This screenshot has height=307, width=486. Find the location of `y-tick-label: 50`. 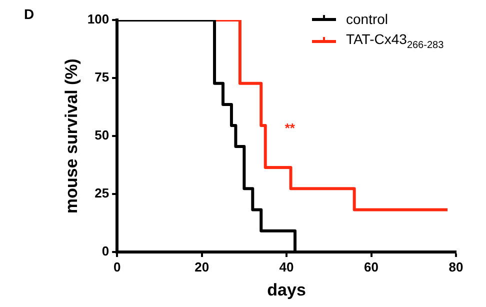

y-tick-label: 50 is located at coordinates (102, 135).